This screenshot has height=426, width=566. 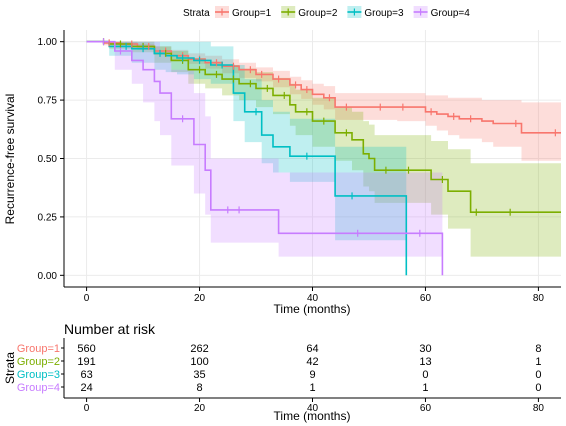 What do you see at coordinates (10, 159) in the screenshot?
I see `y-axis-title: Recurrence-free survival` at bounding box center [10, 159].